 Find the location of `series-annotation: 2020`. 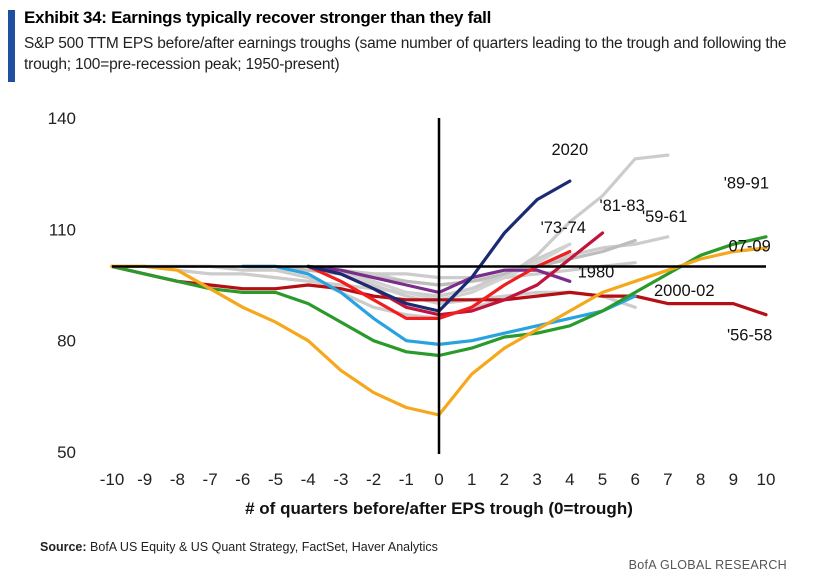

series-annotation: 2020 is located at coordinates (569, 150).